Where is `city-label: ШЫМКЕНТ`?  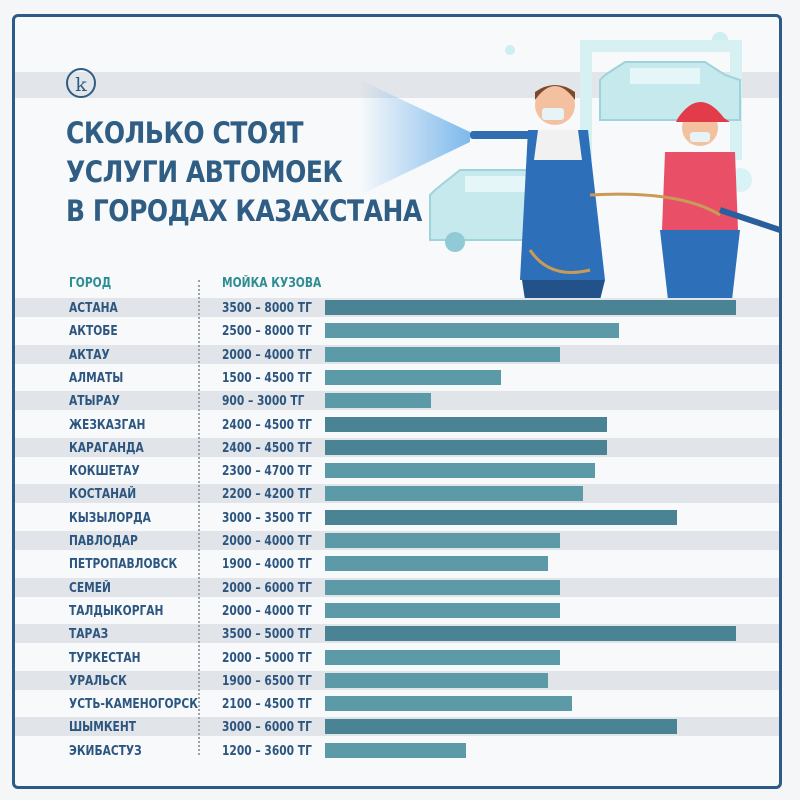
city-label: ШЫМКЕНТ is located at coordinates (103, 728).